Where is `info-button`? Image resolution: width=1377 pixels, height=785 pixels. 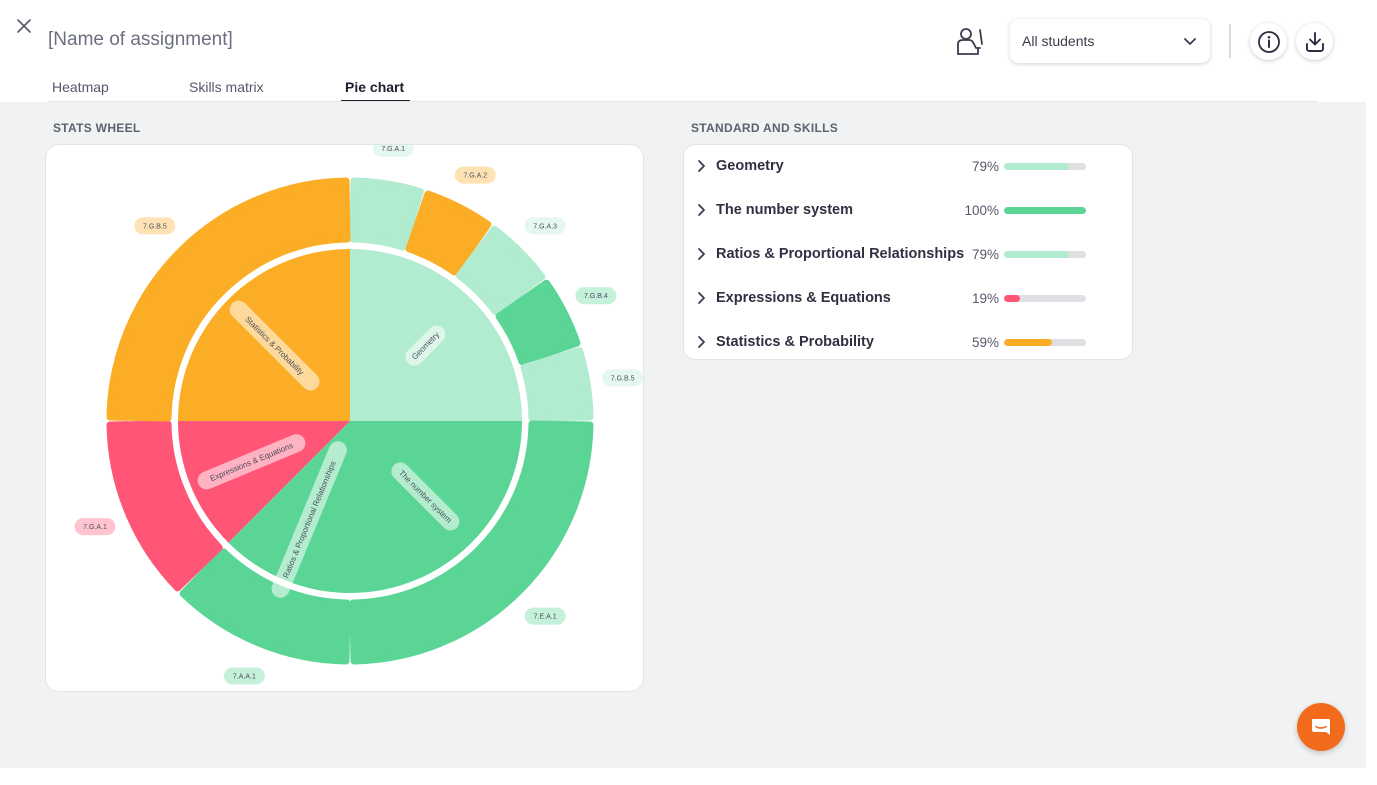 info-button is located at coordinates (1268, 41).